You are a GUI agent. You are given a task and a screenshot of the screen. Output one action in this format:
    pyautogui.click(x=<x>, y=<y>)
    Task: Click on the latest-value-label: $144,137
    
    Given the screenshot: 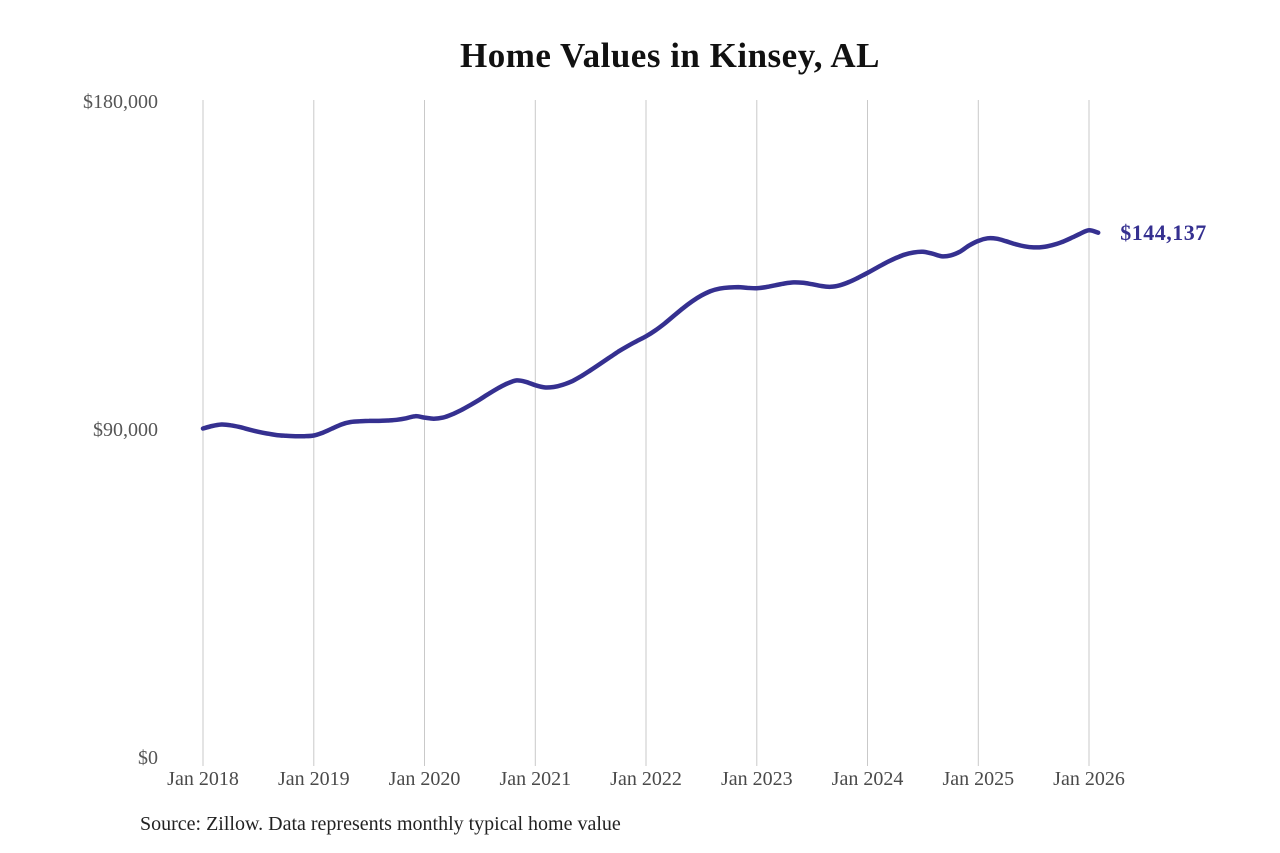 What is the action you would take?
    pyautogui.click(x=1163, y=232)
    